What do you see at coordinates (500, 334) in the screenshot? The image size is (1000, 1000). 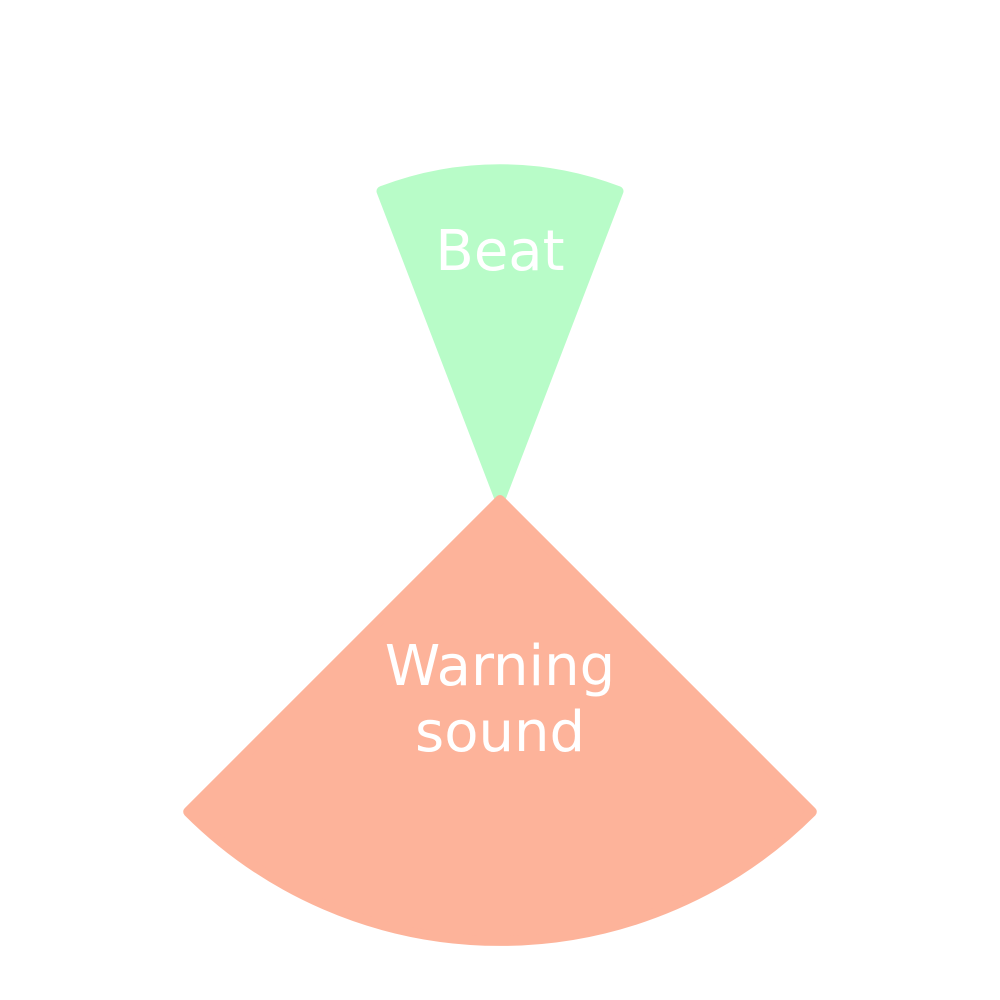 I see `slice-beat` at bounding box center [500, 334].